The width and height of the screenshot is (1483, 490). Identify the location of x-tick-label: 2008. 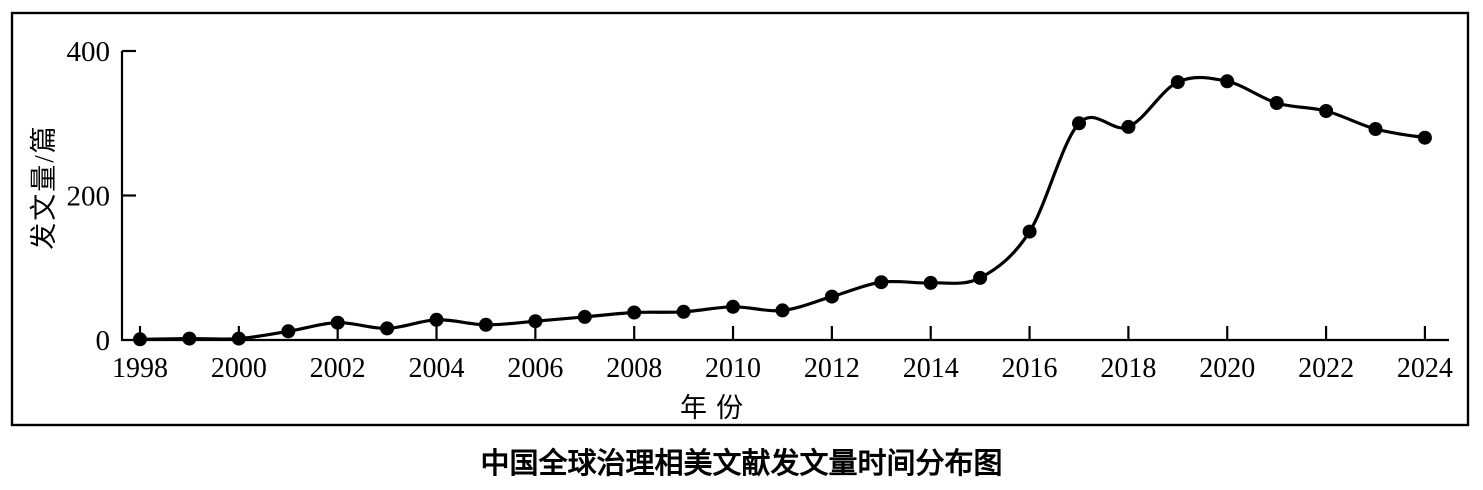
(634, 368).